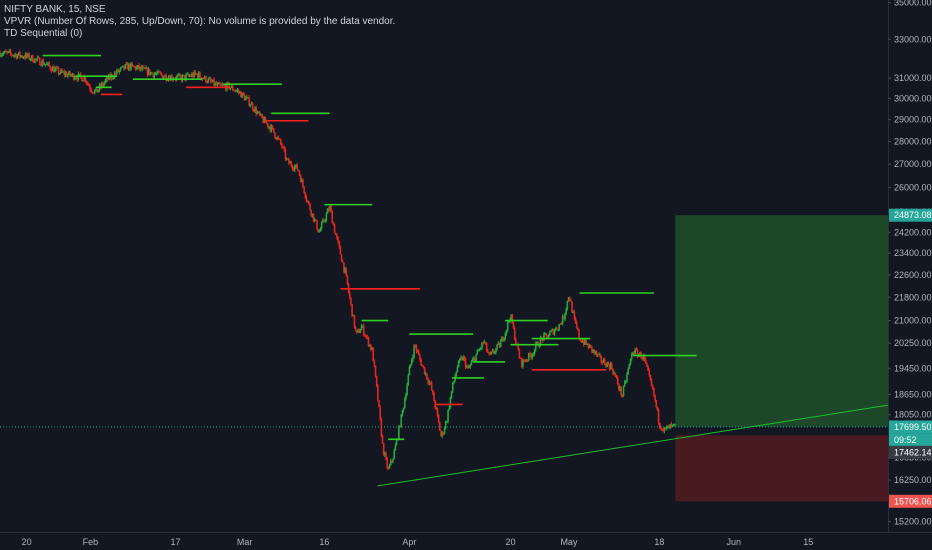  Describe the element at coordinates (913, 415) in the screenshot. I see `price-tick-label: 18050.00` at that location.